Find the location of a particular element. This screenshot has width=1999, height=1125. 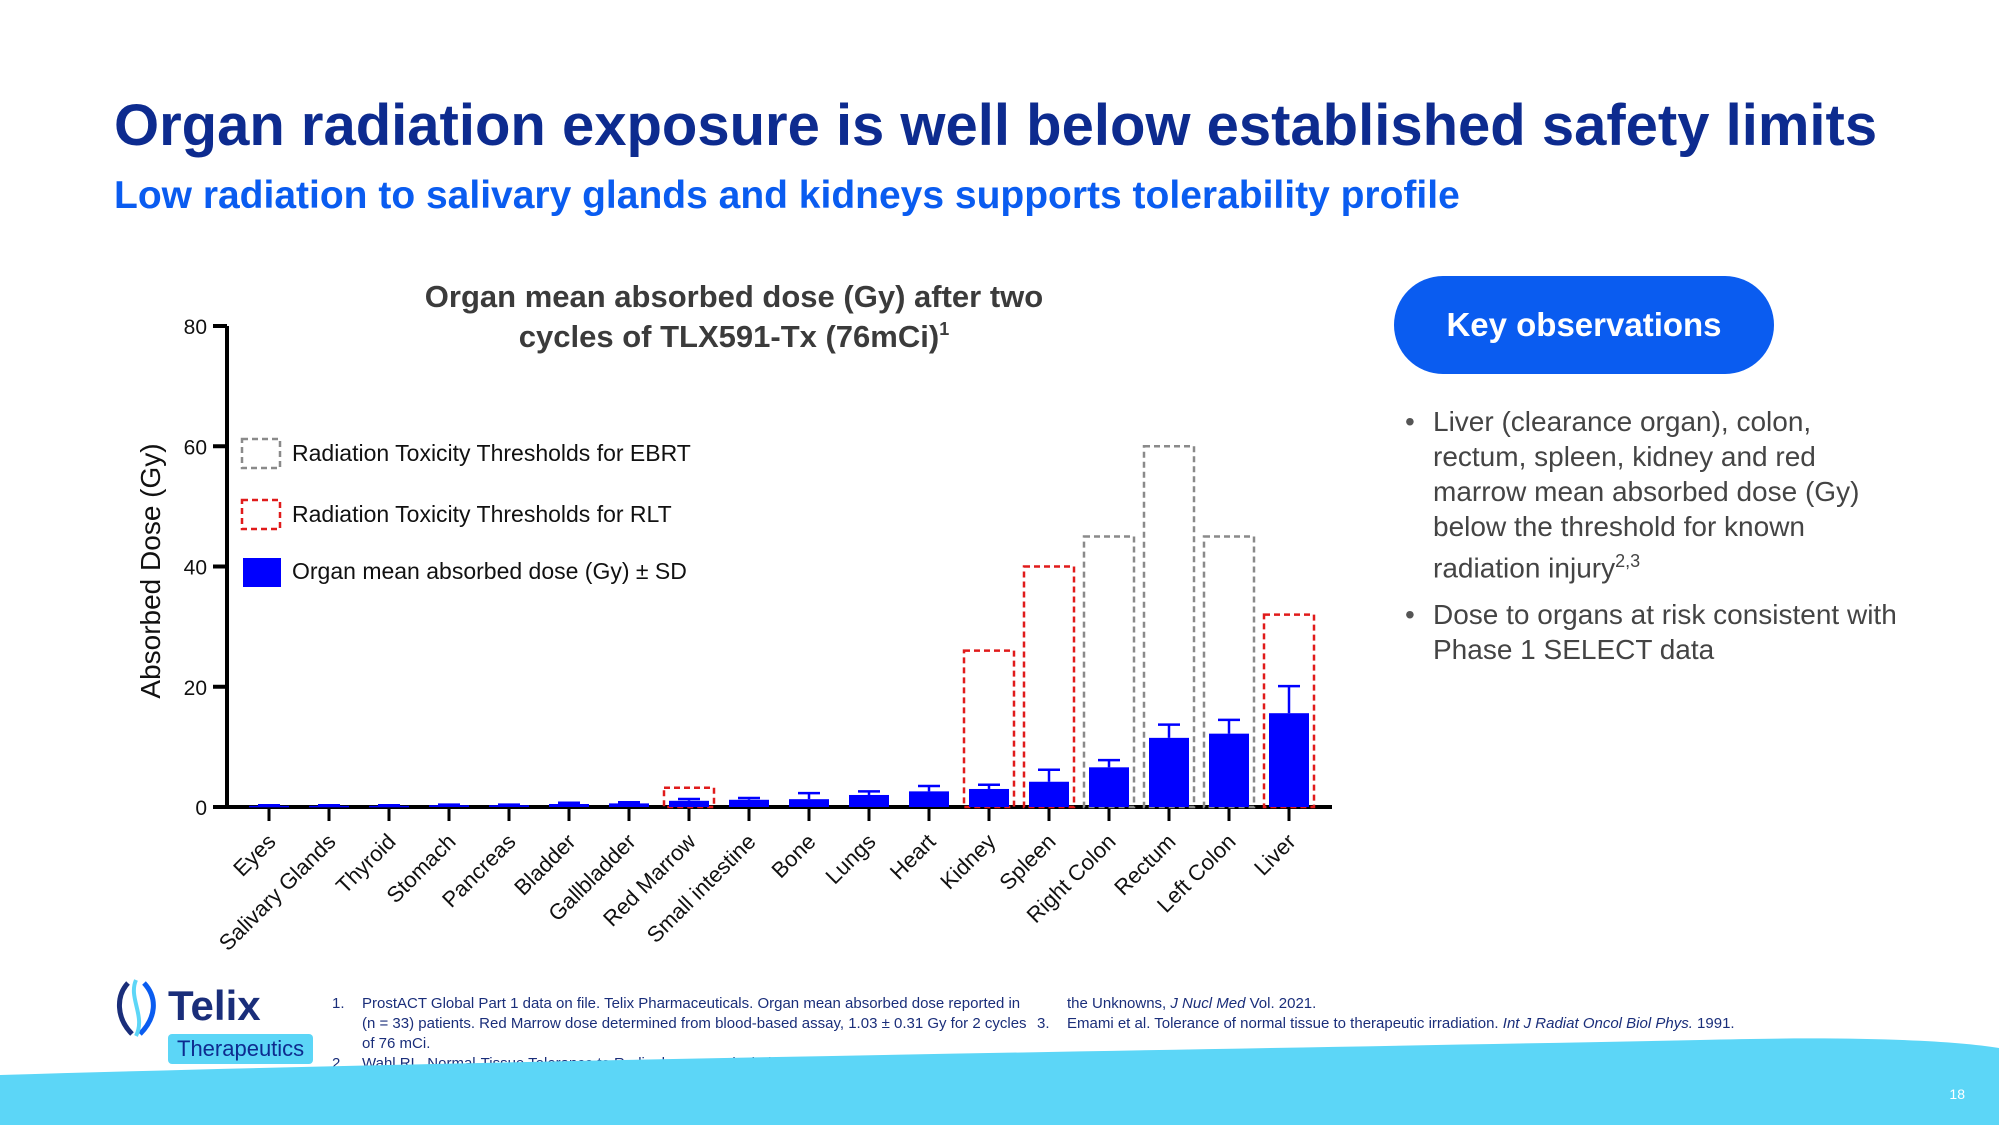

legend-label: Radiation Toxicity Thresholds for RLT is located at coordinates (482, 514).